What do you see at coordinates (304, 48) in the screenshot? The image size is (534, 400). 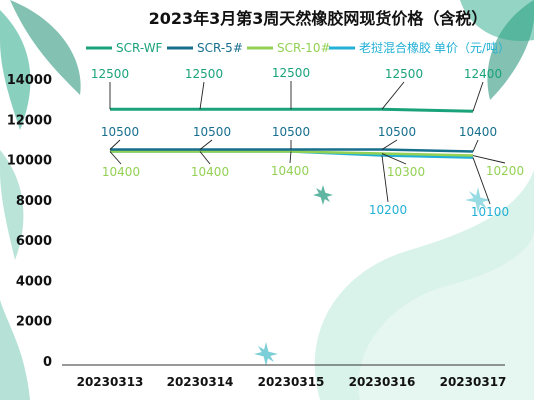 I see `legend-label-scr-10: SCR-10#` at bounding box center [304, 48].